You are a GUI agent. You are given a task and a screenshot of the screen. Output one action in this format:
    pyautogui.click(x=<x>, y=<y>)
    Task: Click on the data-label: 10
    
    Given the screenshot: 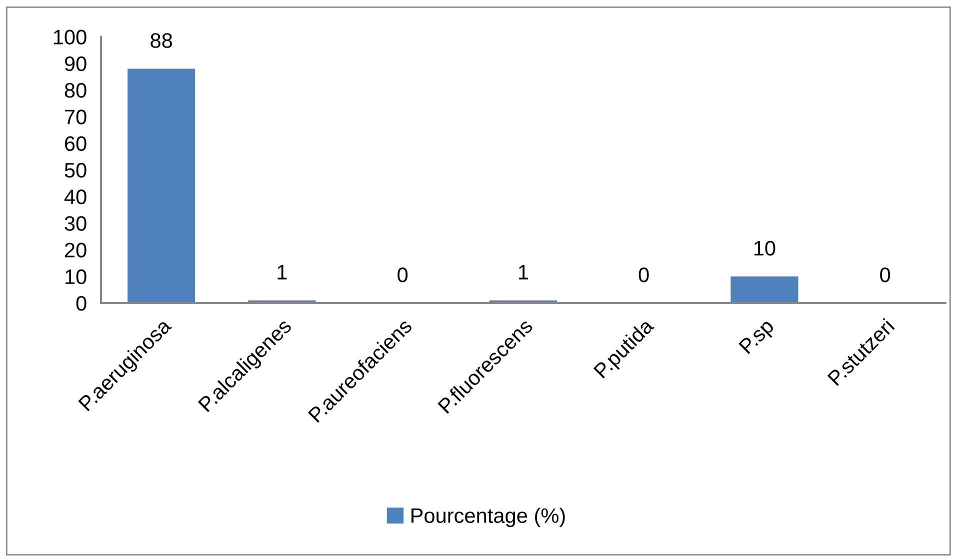 What is the action you would take?
    pyautogui.click(x=765, y=248)
    